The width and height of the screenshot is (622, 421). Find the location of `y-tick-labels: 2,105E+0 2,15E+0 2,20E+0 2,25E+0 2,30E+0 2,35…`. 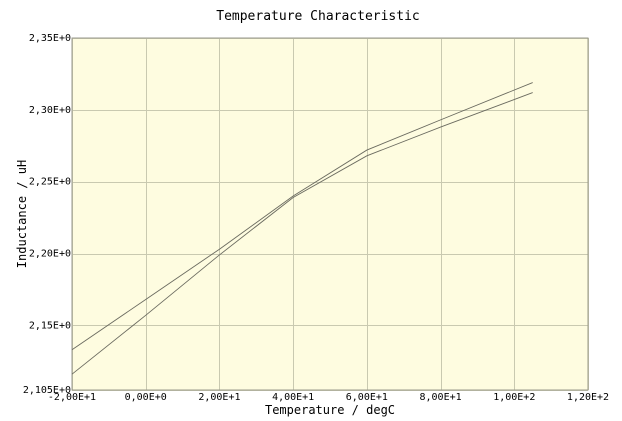

y-tick-labels: 2,105E+0 2,15E+0 2,20E+0 2,25E+0 2,30E+0 2,35… is located at coordinates (47, 214).